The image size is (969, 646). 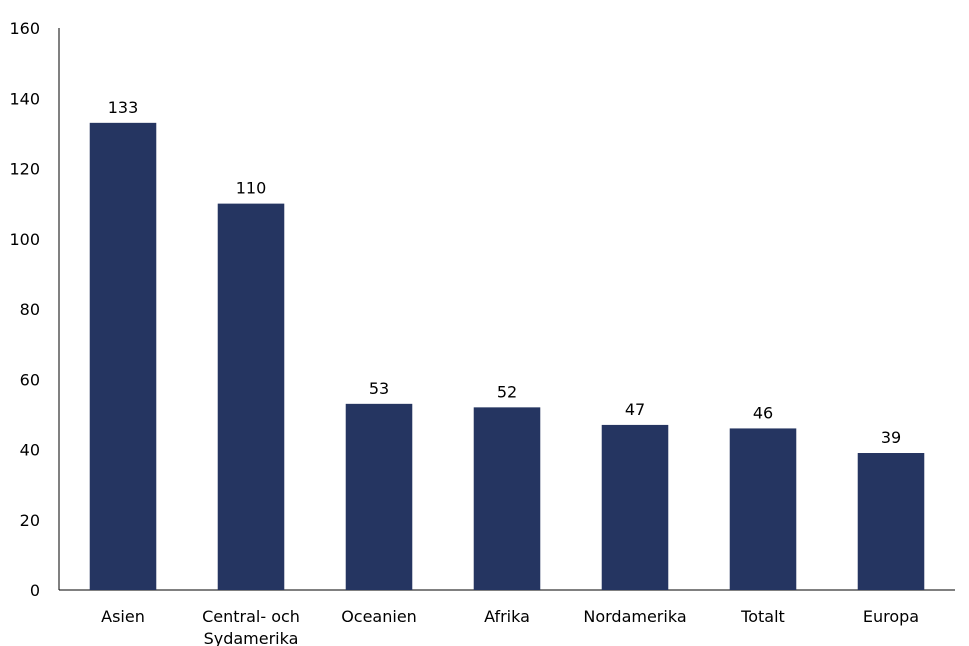 What do you see at coordinates (507, 391) in the screenshot?
I see `data-label: 52` at bounding box center [507, 391].